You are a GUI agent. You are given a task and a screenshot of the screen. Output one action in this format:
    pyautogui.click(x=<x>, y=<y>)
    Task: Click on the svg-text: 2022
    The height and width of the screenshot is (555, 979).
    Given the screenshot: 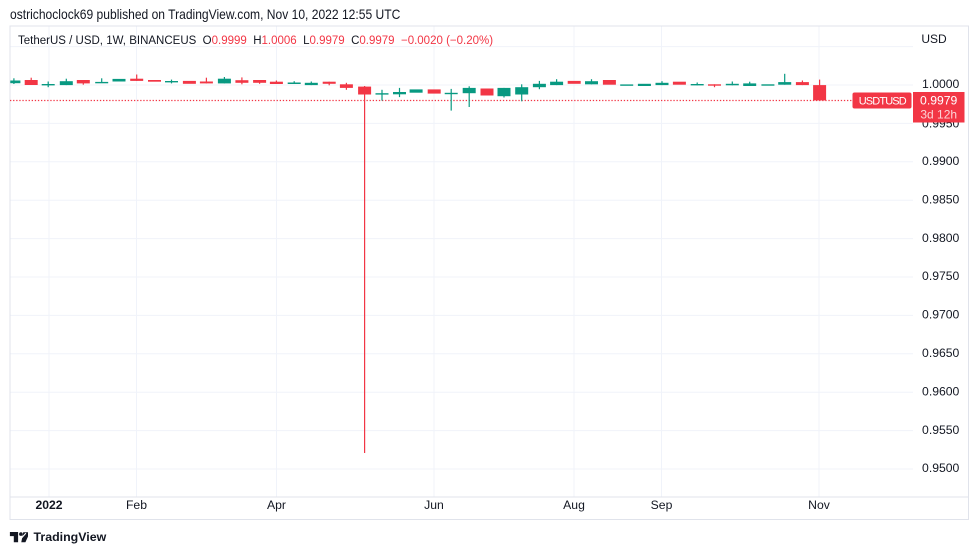 What is the action you would take?
    pyautogui.click(x=48, y=505)
    